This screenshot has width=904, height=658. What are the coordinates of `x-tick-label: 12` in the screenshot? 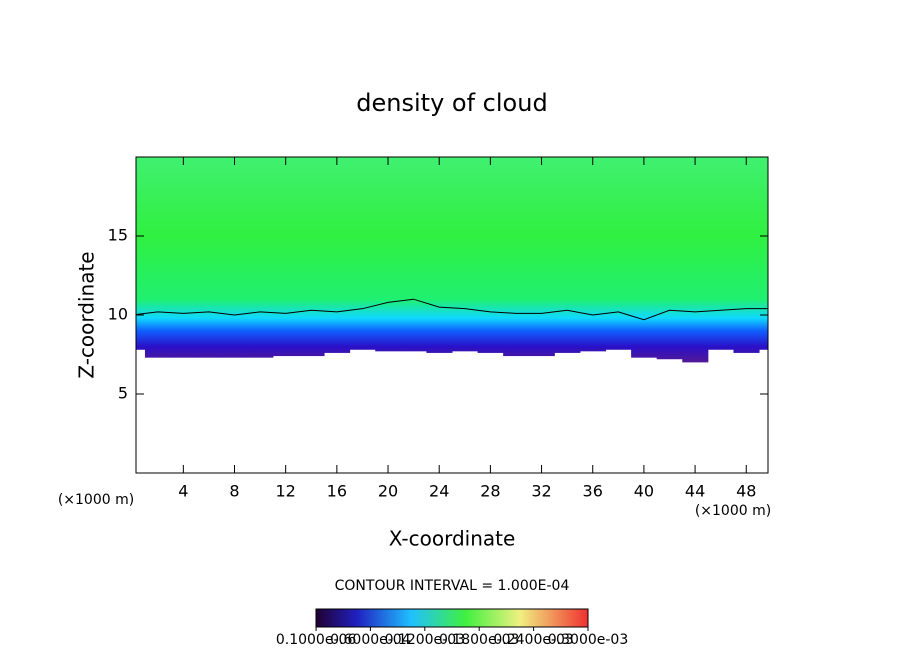 It's located at (286, 491).